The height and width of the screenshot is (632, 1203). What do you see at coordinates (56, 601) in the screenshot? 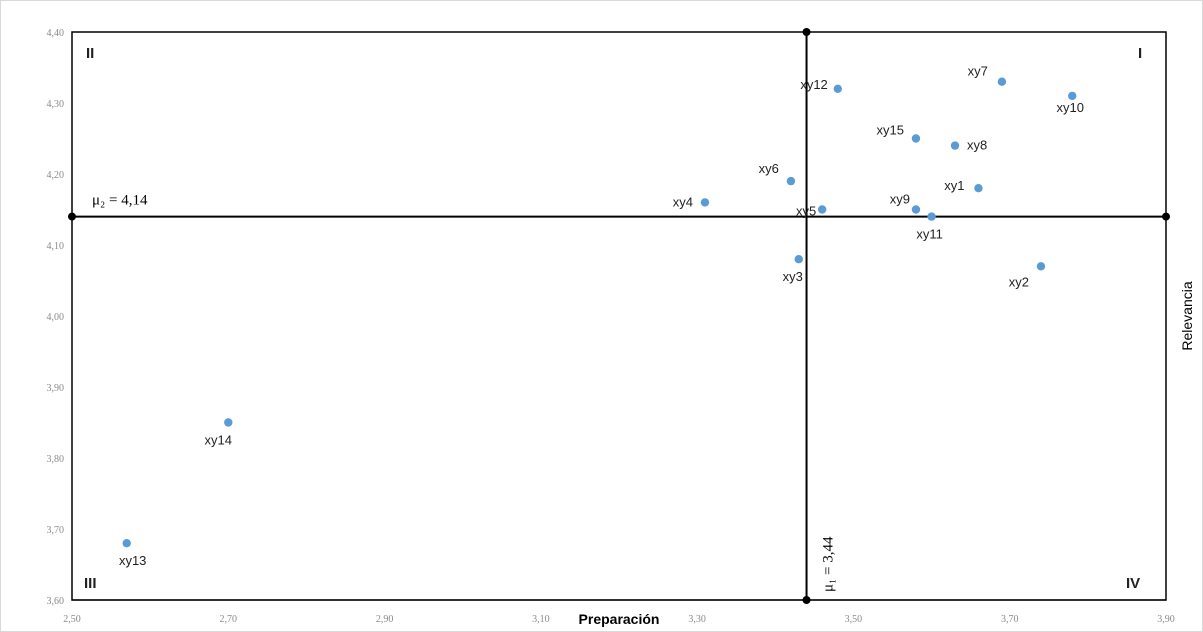
I see `y-tick-label: 3,60` at bounding box center [56, 601].